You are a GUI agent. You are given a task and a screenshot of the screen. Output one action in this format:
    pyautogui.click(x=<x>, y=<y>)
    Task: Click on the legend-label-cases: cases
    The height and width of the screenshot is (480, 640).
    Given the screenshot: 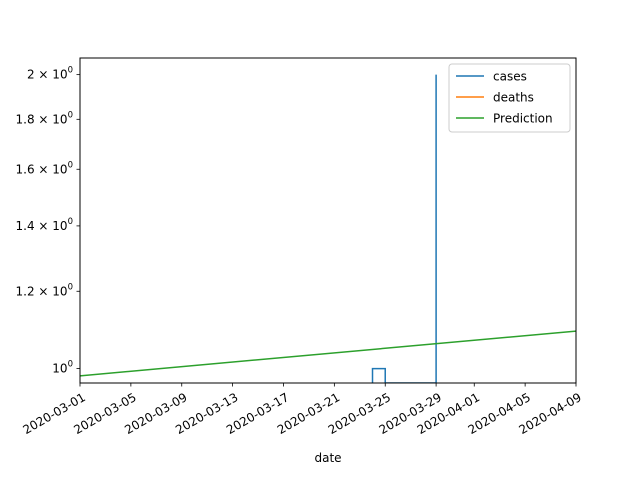 What is the action you would take?
    pyautogui.click(x=510, y=77)
    